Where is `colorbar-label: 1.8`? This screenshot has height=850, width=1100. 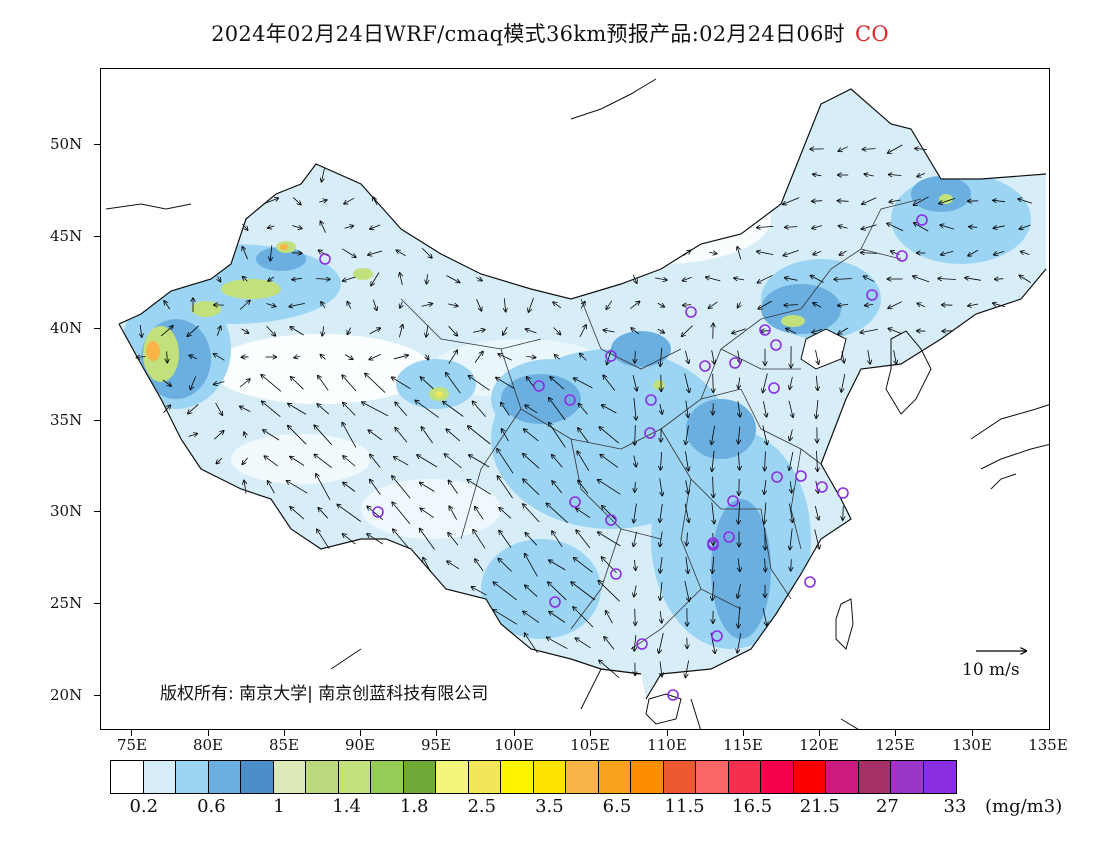
colorbar-label: 1.8 is located at coordinates (414, 806).